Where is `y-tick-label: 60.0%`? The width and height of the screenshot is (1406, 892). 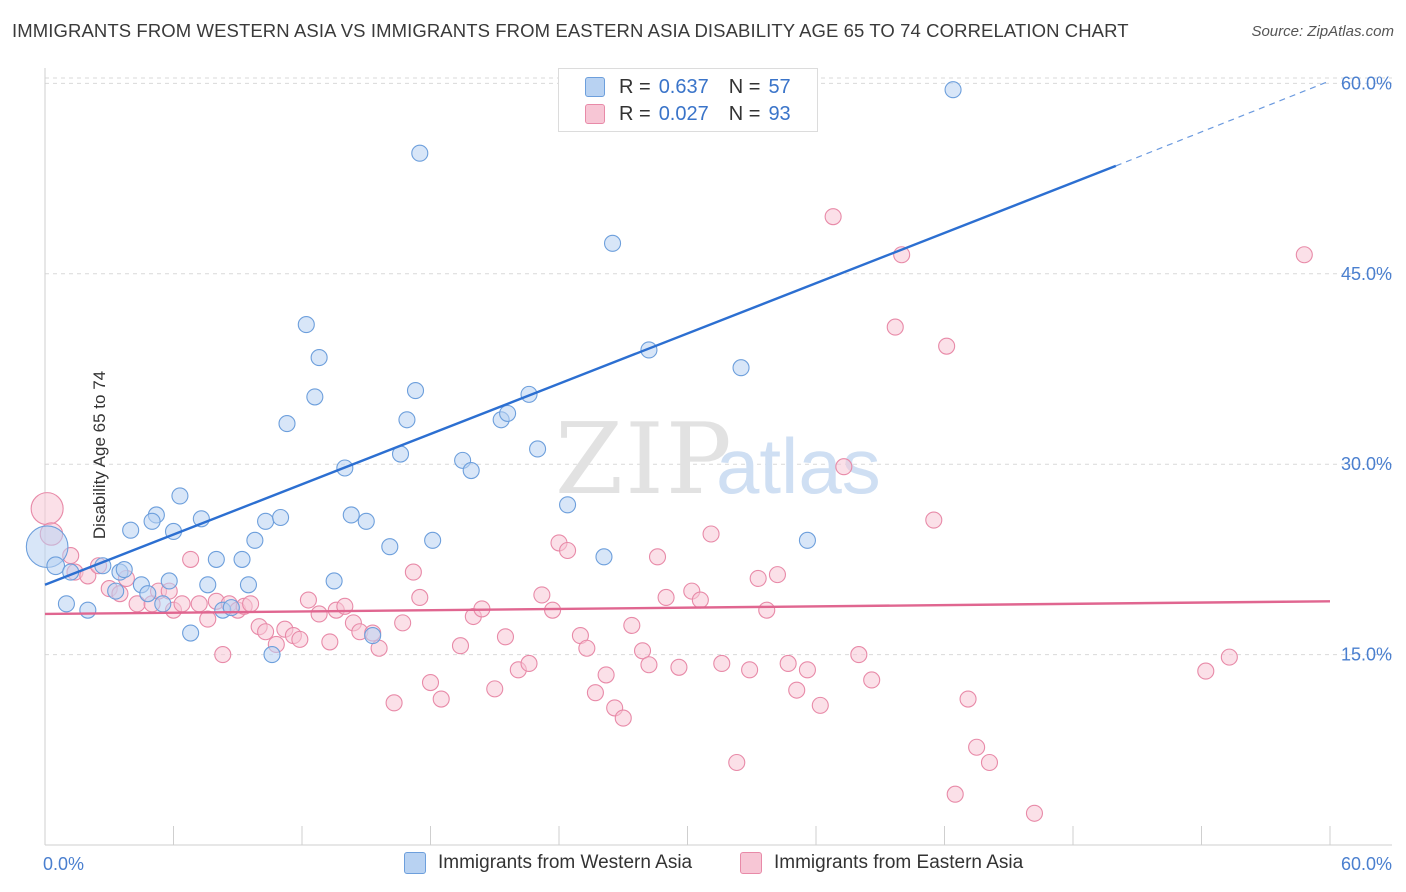 y-tick-label: 60.0% is located at coordinates (1366, 83).